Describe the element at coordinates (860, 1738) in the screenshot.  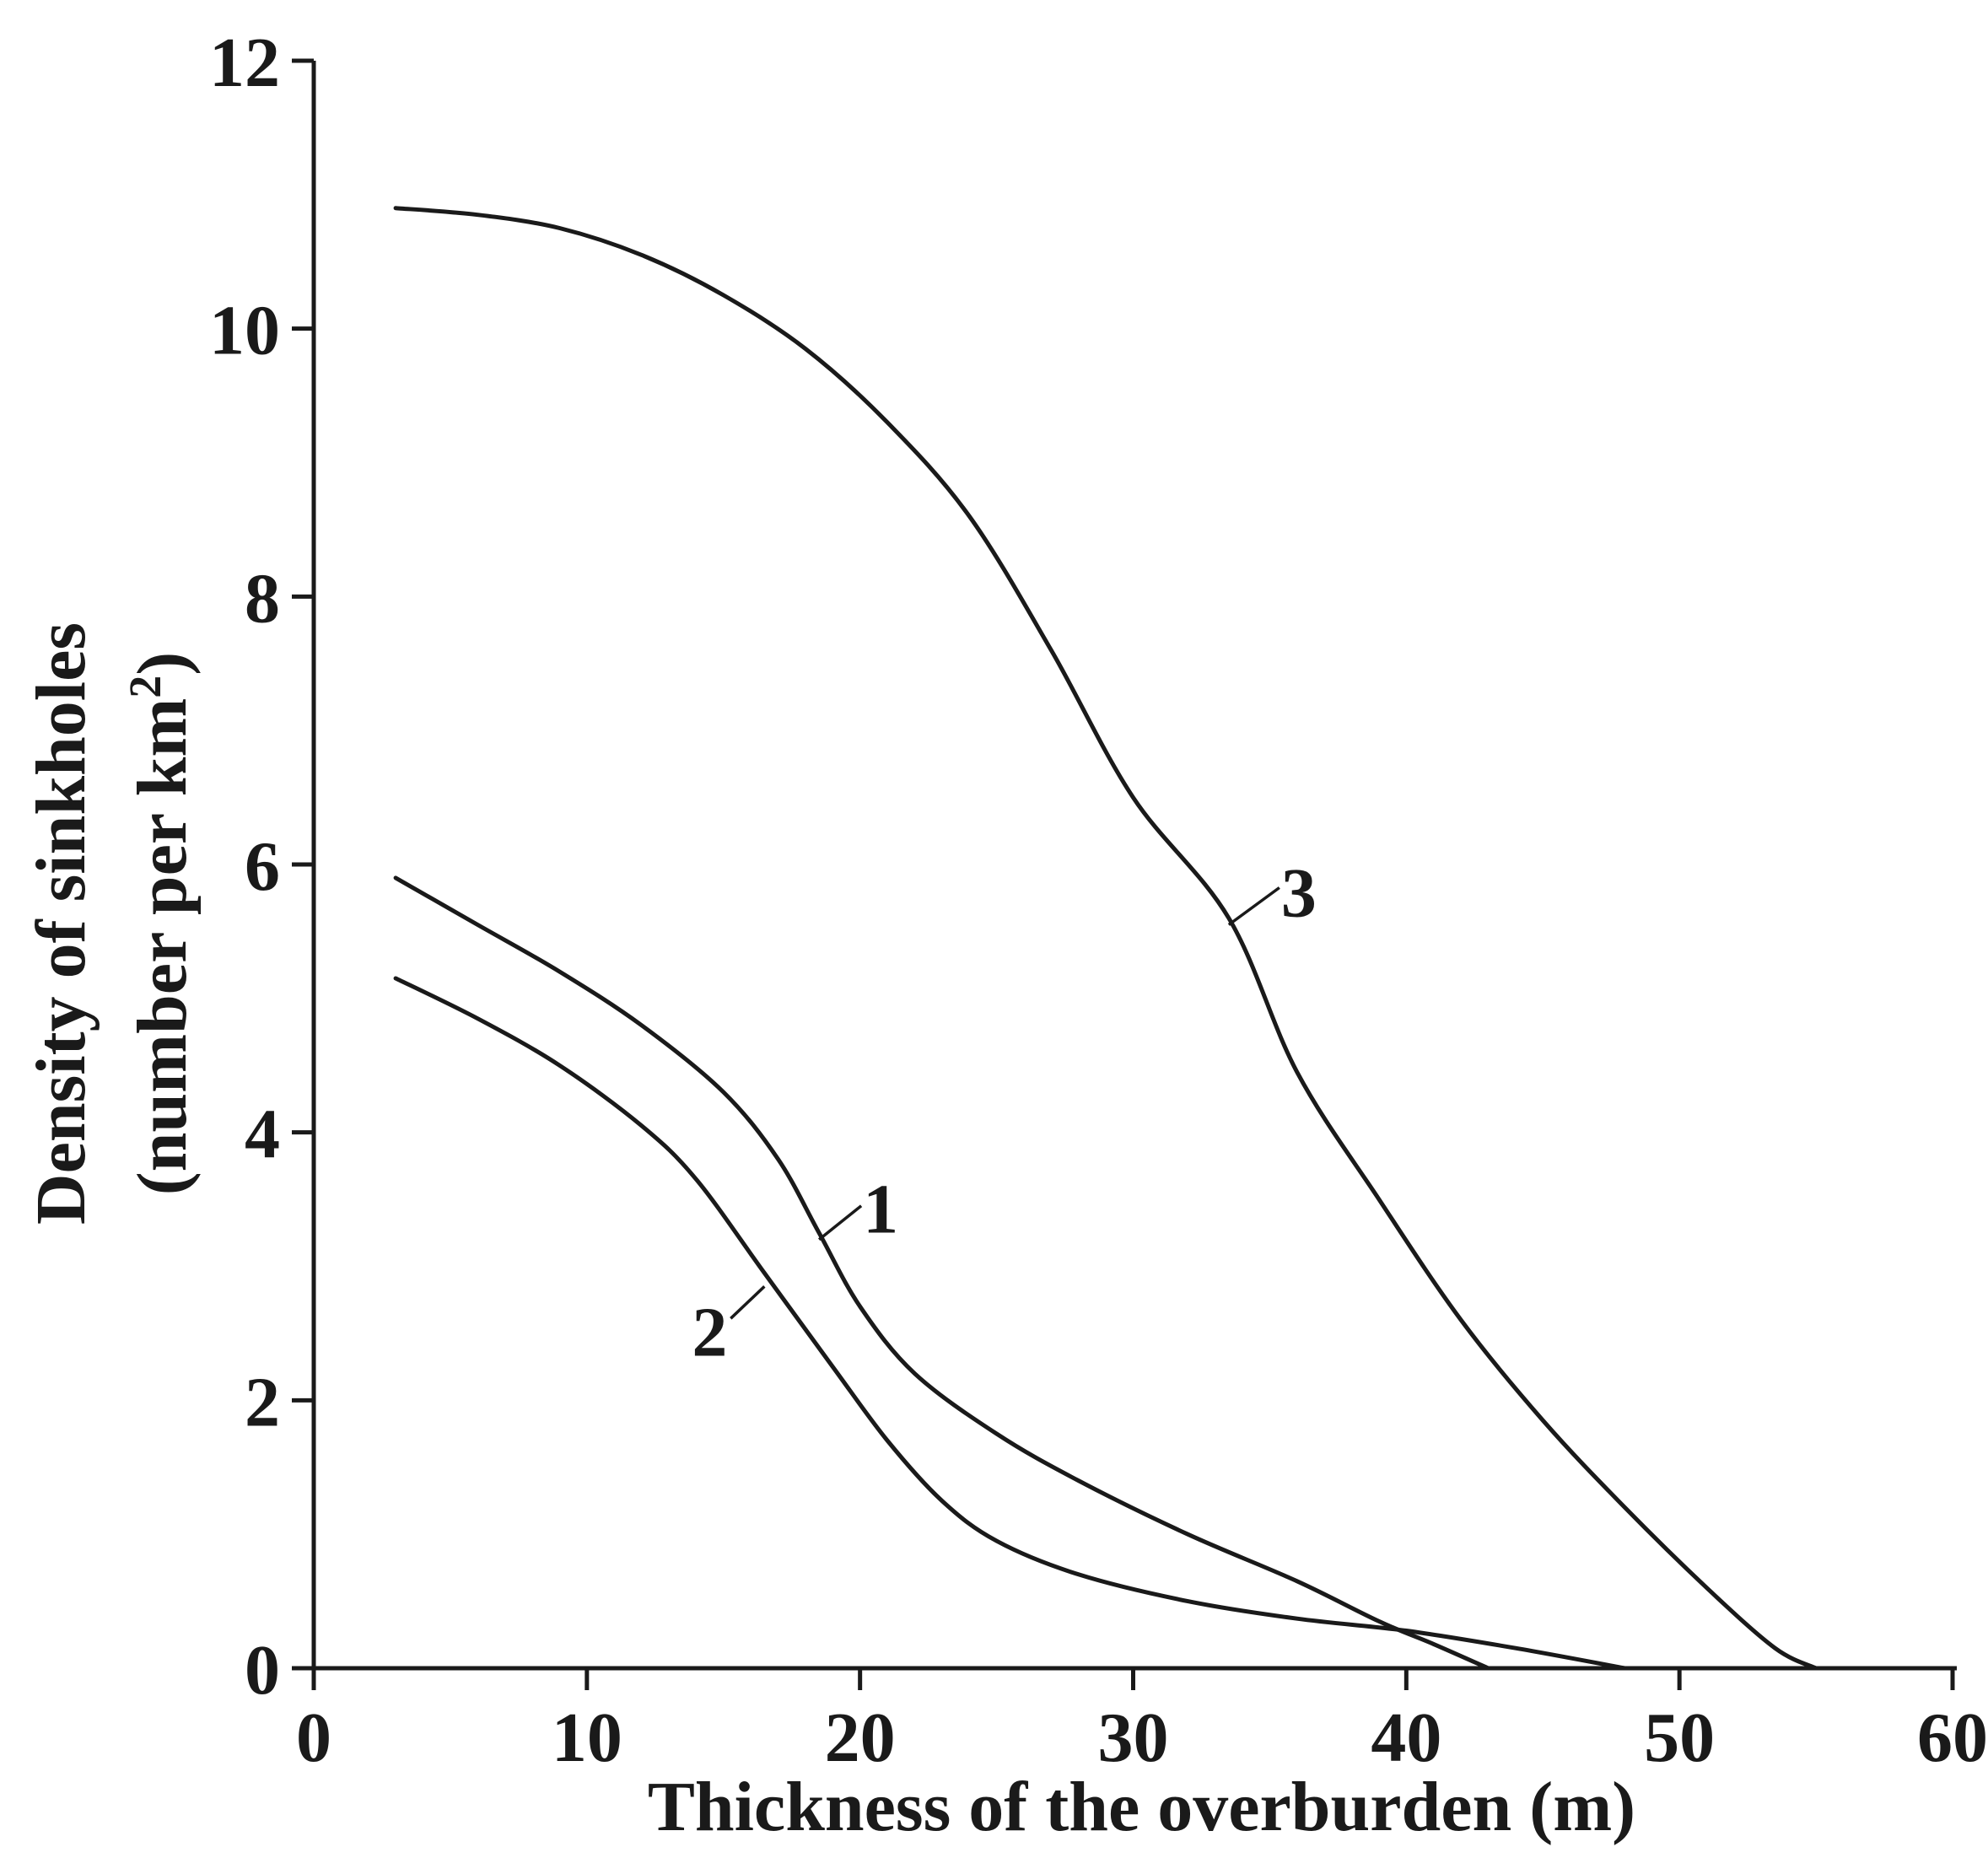
I see `x-tick-label: 20` at that location.